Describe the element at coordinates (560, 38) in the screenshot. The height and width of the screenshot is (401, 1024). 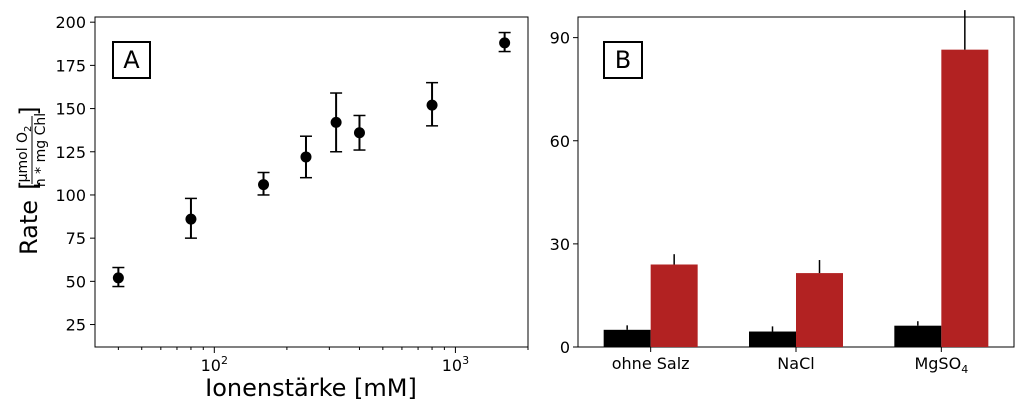
I see `y-tick-label: 90` at that location.